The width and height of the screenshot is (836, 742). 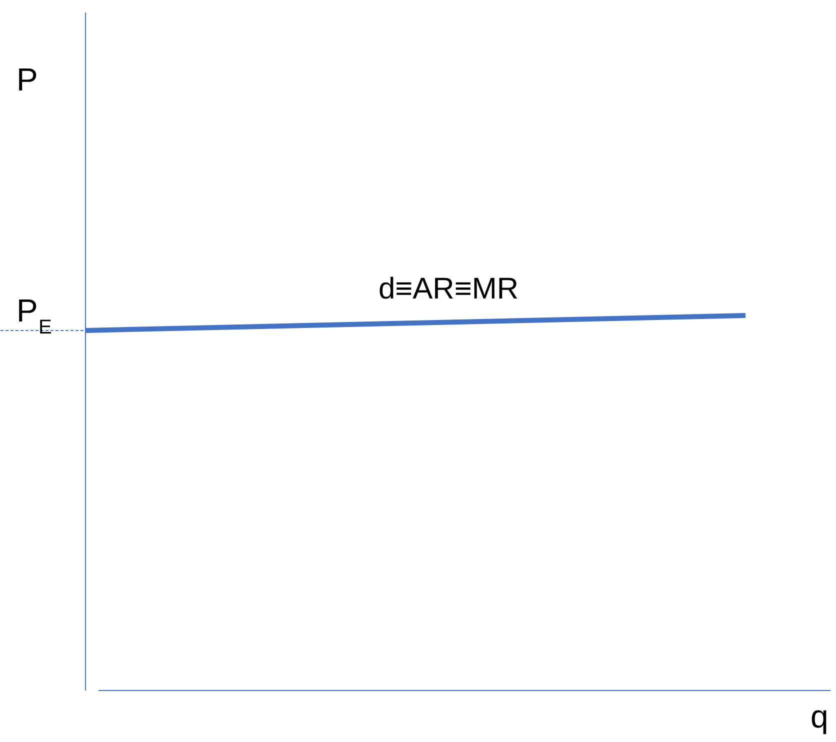 What do you see at coordinates (448, 289) in the screenshot?
I see `series-label: d≡AR≡MR` at bounding box center [448, 289].